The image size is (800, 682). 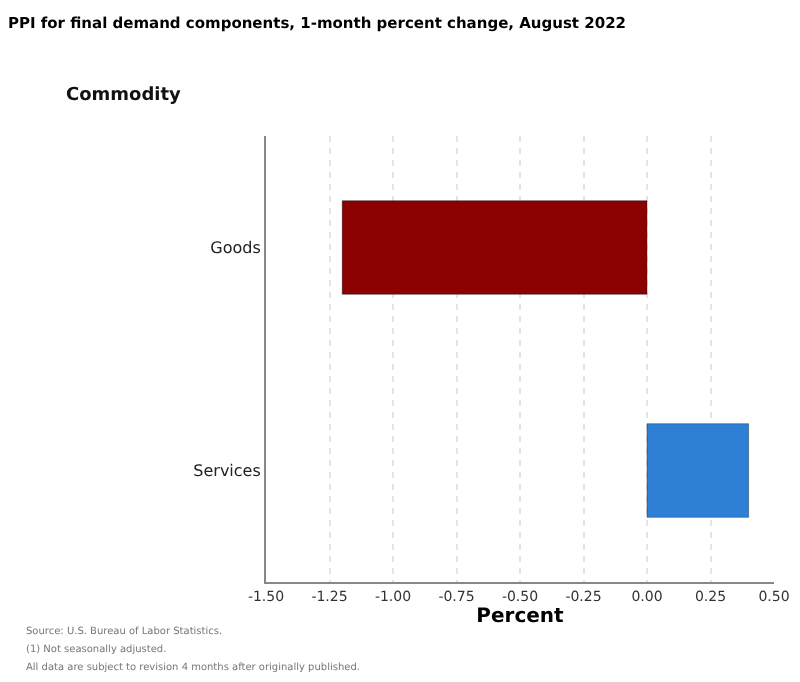 I want to click on x-axis-title: Percent, so click(x=520, y=616).